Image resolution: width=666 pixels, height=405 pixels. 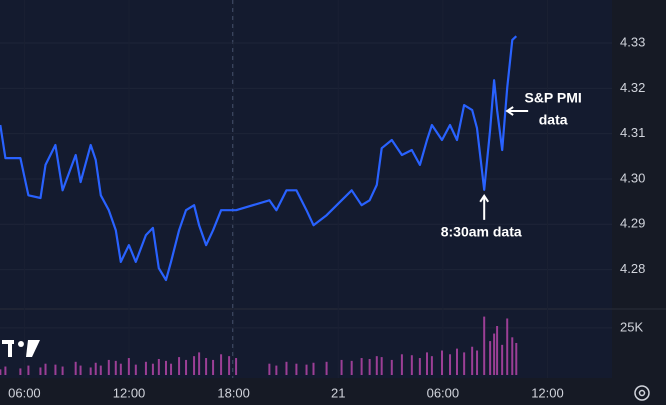 I want to click on logo, so click(x=21, y=348).